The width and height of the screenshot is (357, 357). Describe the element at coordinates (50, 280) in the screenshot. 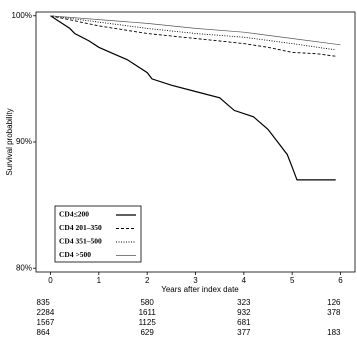

I see `x-tick-label: 0` at that location.